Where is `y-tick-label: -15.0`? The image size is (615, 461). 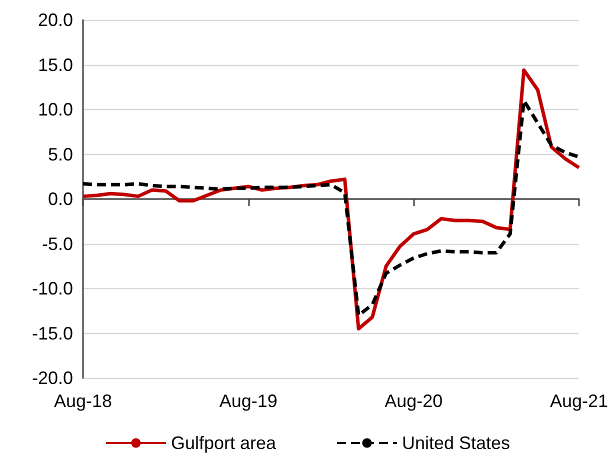
y-tick-label: -15.0 is located at coordinates (52, 333).